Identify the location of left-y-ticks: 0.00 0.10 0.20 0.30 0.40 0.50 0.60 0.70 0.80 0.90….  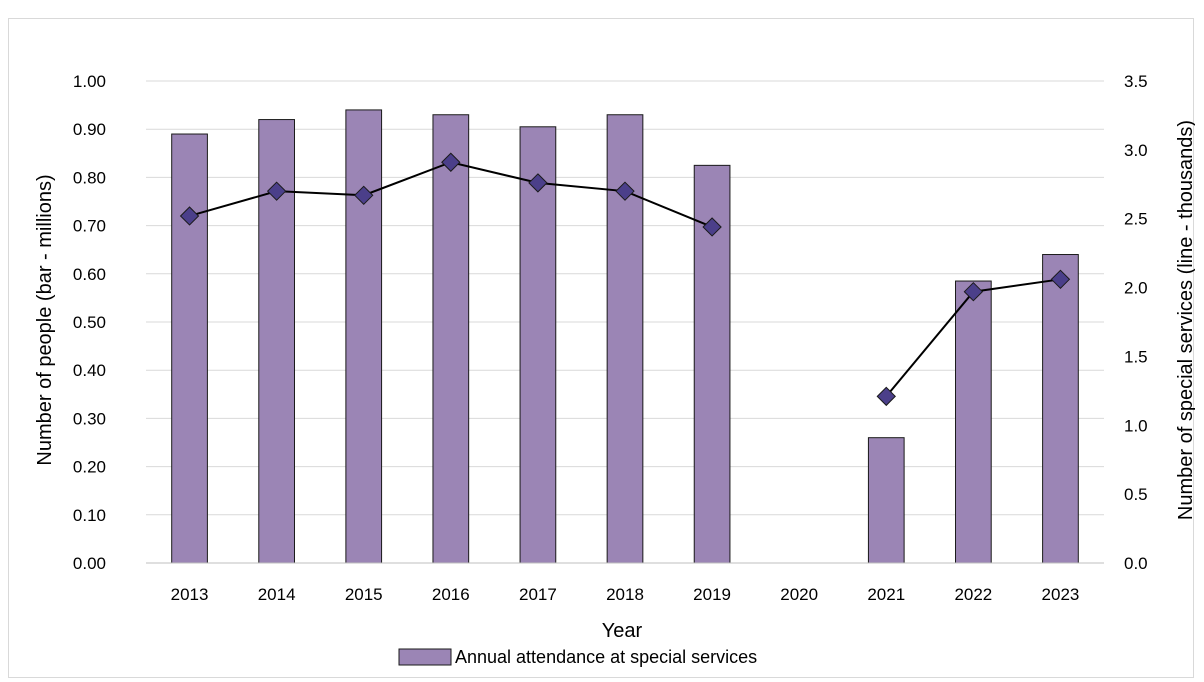
(89, 322).